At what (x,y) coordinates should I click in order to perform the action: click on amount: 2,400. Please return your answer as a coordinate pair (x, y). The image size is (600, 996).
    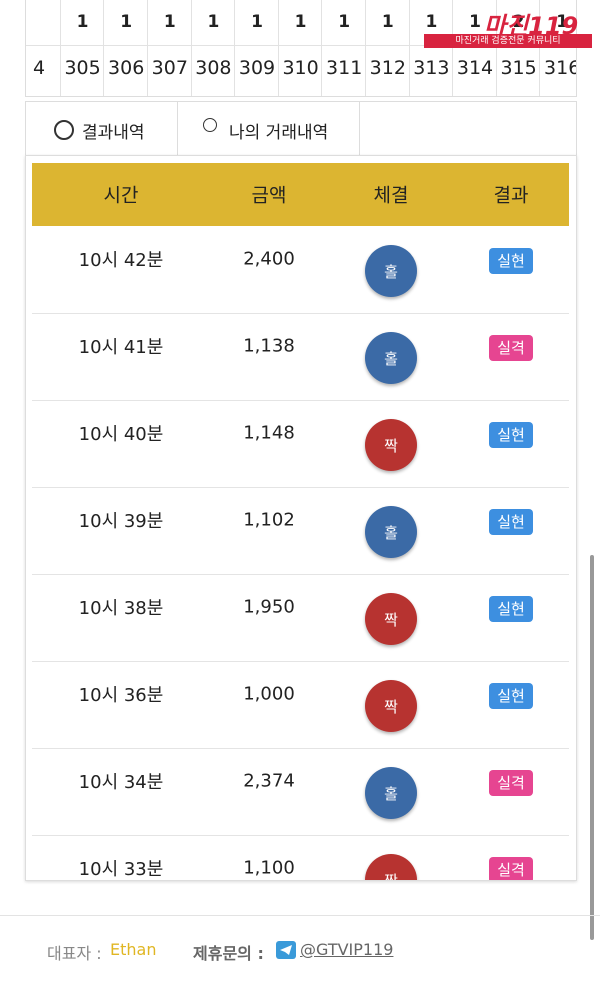
    Looking at the image, I should click on (269, 259).